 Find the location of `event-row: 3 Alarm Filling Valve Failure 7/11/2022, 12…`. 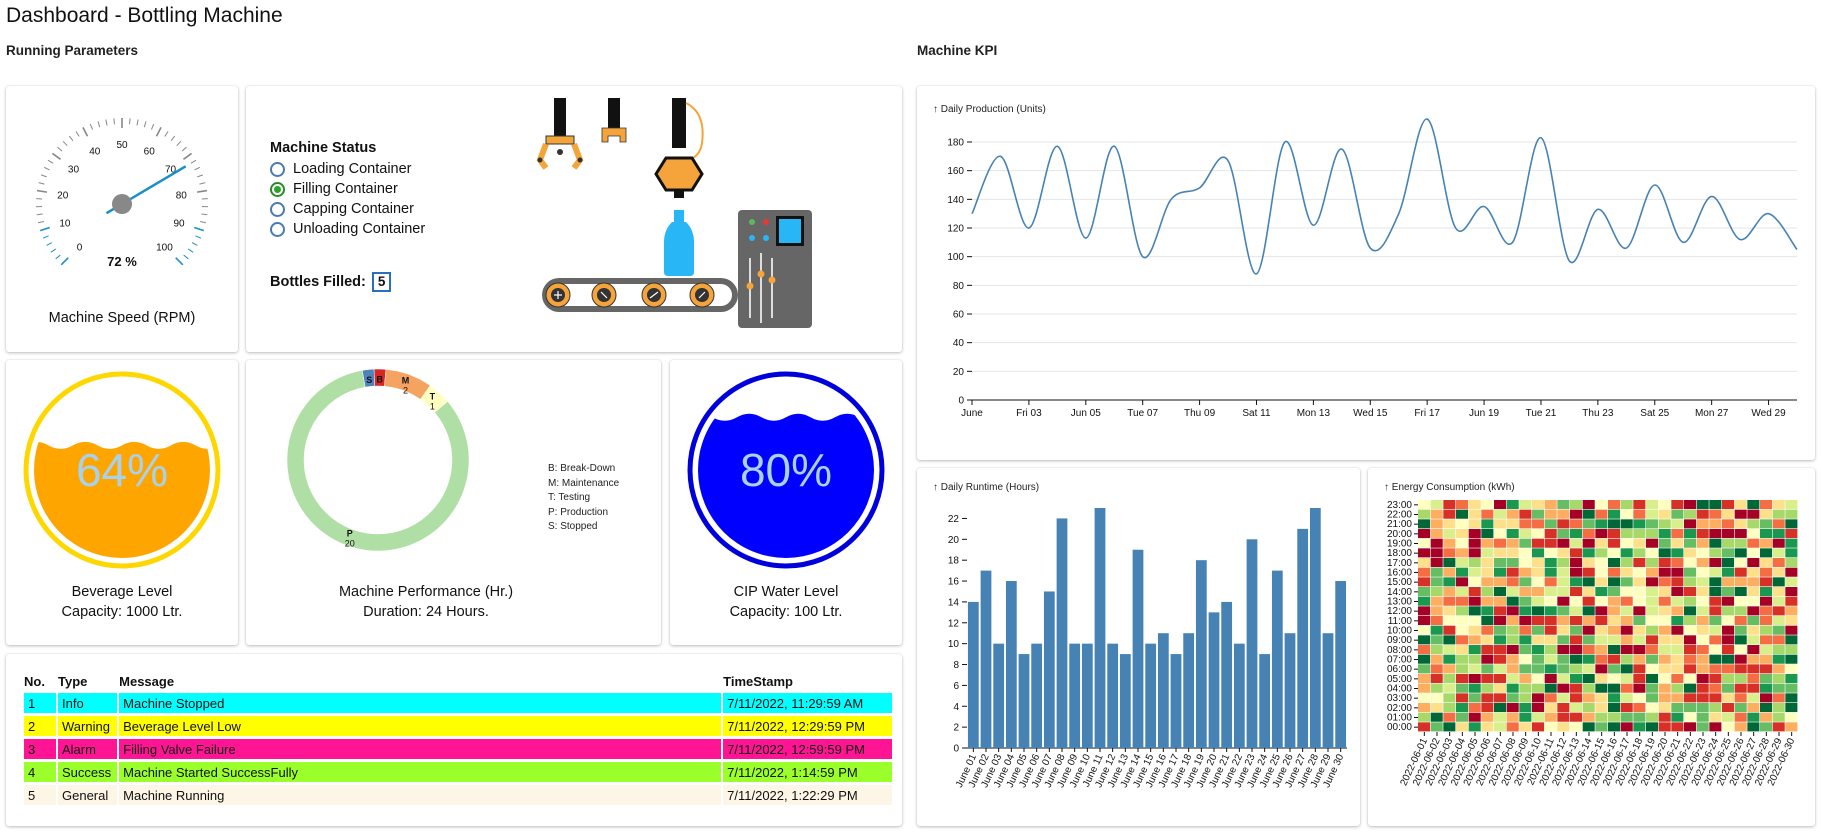

event-row: 3 Alarm Filling Valve Failure 7/11/2022, 12… is located at coordinates (457, 749).